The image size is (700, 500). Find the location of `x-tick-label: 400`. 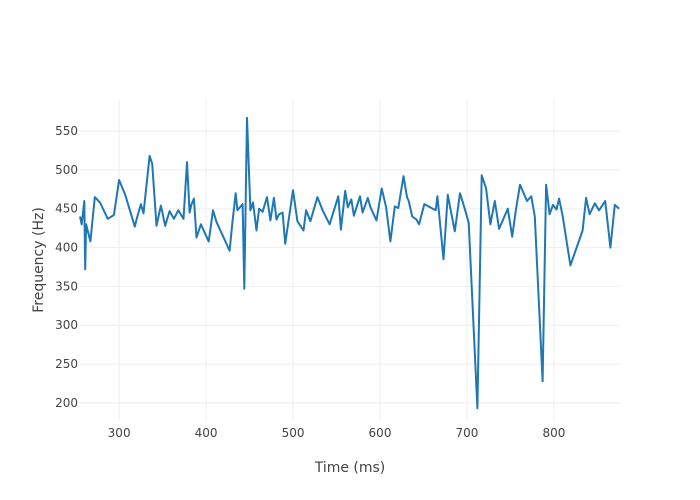

x-tick-label: 400 is located at coordinates (206, 433).